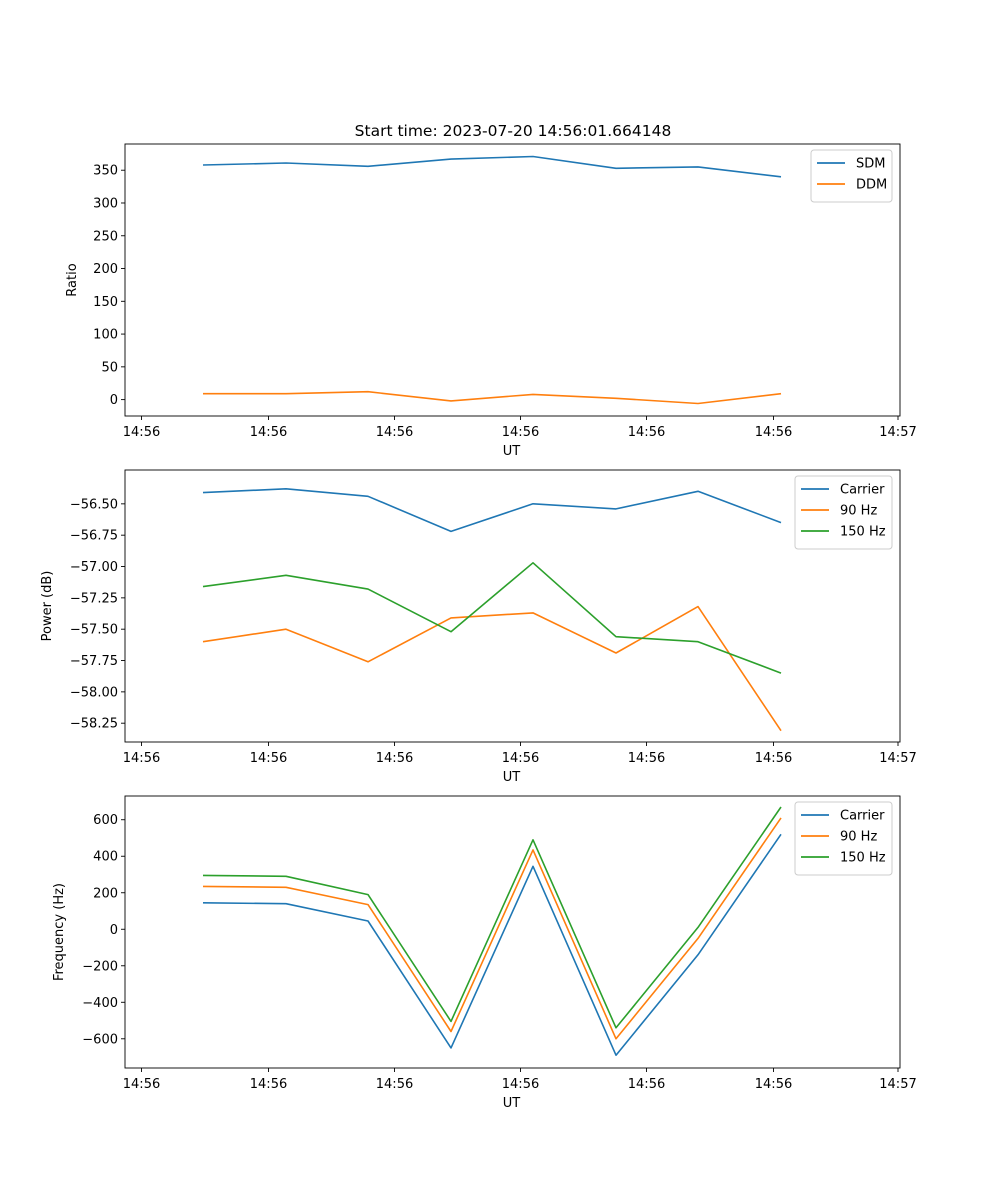 The image size is (1000, 1200). What do you see at coordinates (492, 397) in the screenshot?
I see `series-line-ddm` at bounding box center [492, 397].